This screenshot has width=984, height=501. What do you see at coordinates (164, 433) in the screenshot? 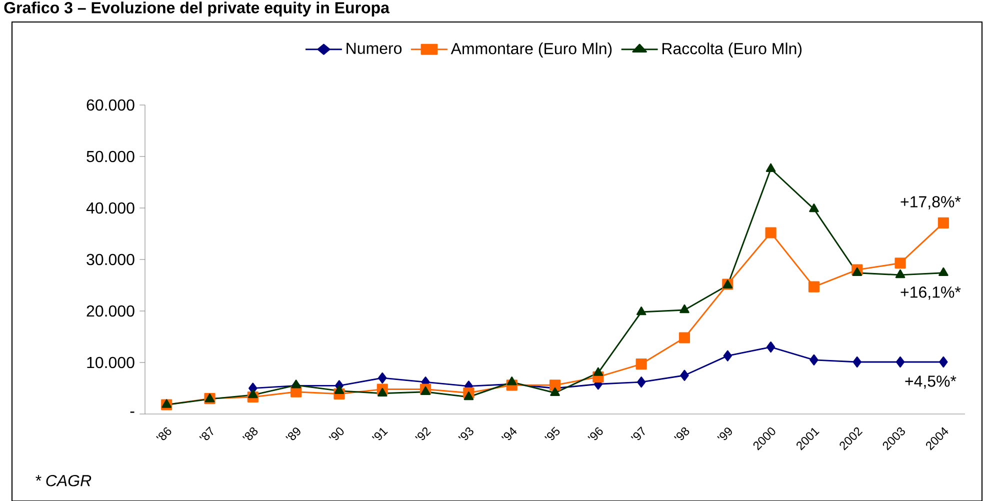
I see `x-tick-label: '86` at bounding box center [164, 433].